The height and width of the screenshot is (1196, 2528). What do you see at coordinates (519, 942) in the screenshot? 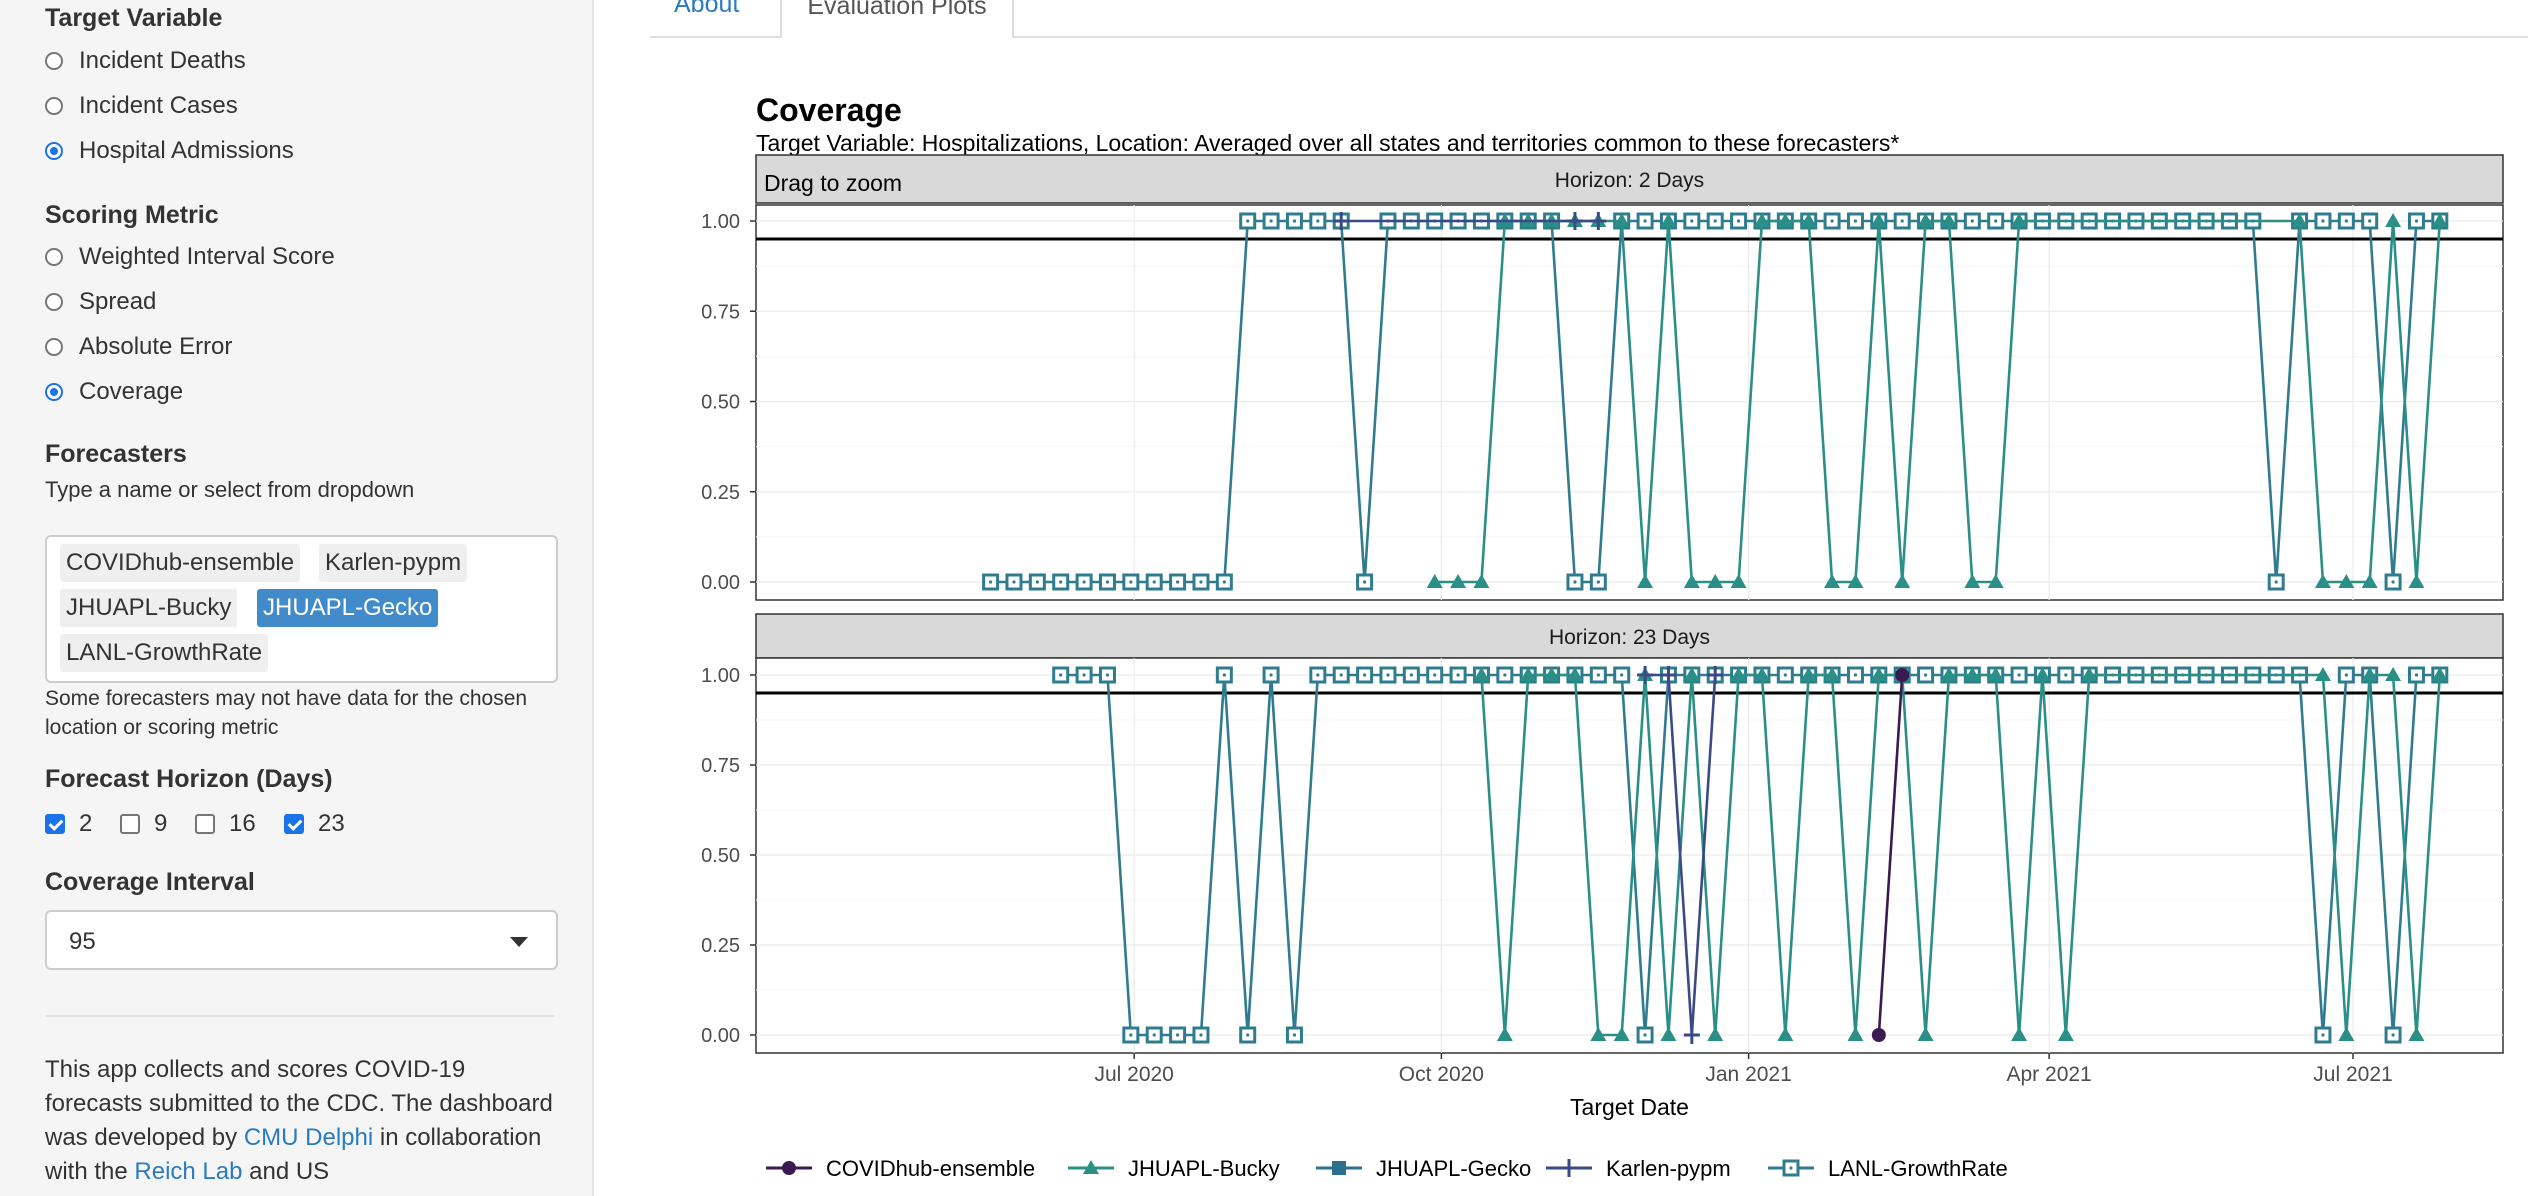
I see `chevron-down-icon` at bounding box center [519, 942].